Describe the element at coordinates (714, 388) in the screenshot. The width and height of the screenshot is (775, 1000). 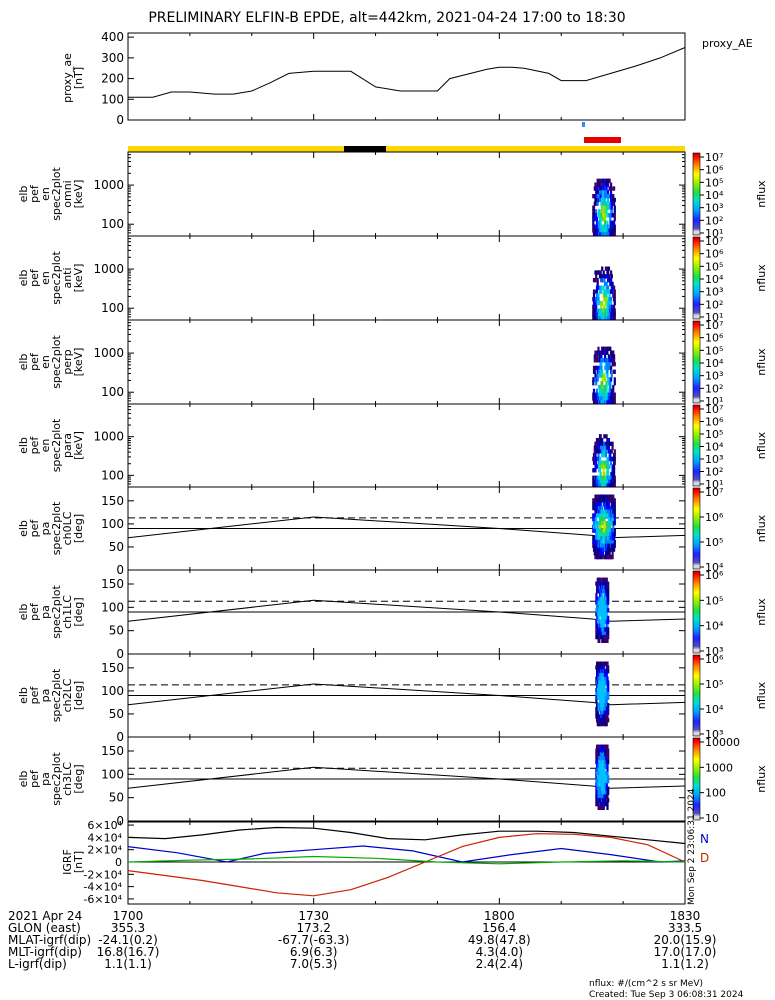
I see `colorbar-tick-label: 10²` at that location.